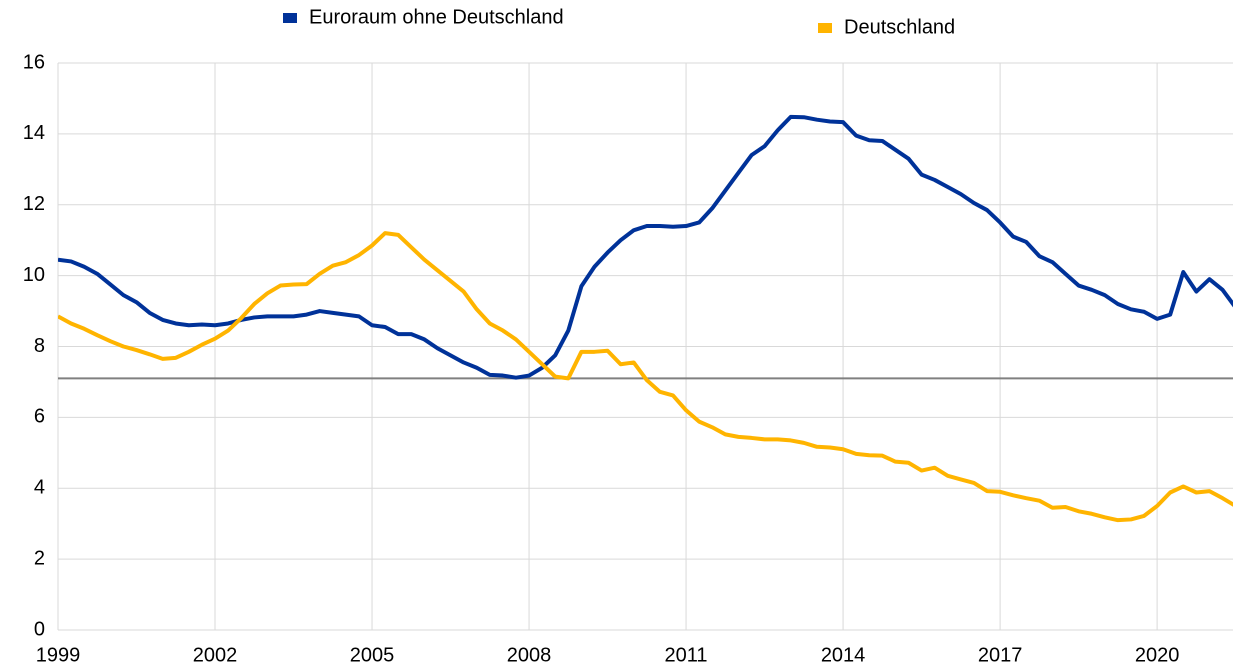 The width and height of the screenshot is (1233, 670). What do you see at coordinates (1000, 655) in the screenshot?
I see `x-tick-label: 2017` at bounding box center [1000, 655].